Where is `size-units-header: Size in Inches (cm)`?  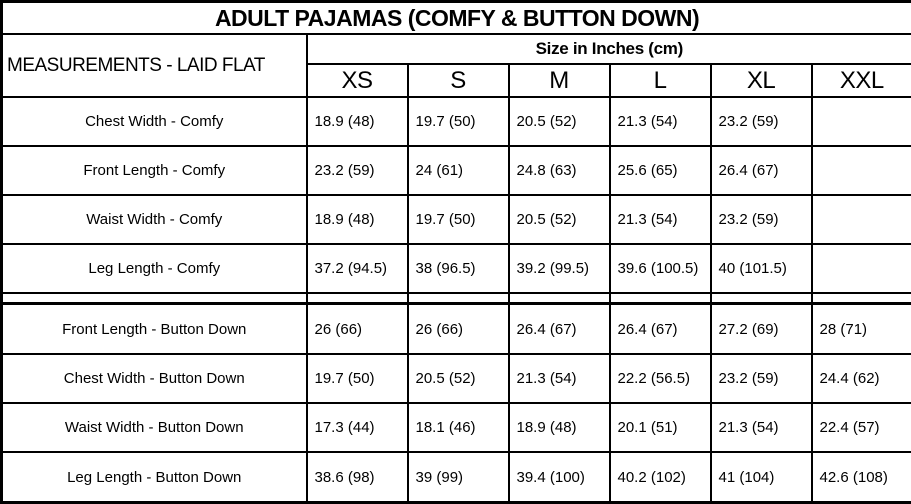 size-units-header: Size in Inches (cm) is located at coordinates (608, 49).